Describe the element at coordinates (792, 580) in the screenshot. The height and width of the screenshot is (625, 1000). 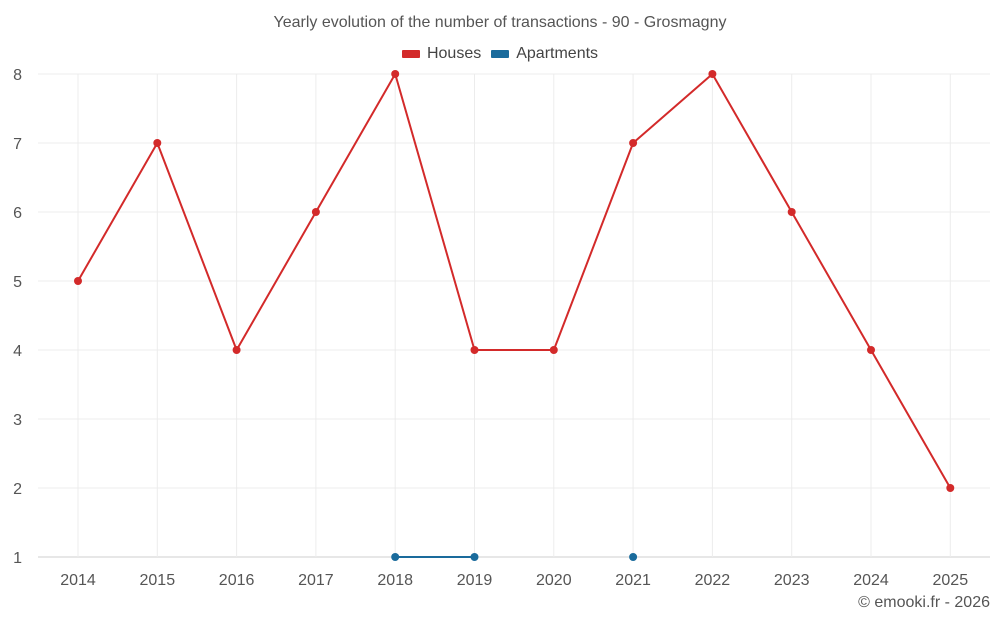
I see `x-tick-label: 2023` at that location.